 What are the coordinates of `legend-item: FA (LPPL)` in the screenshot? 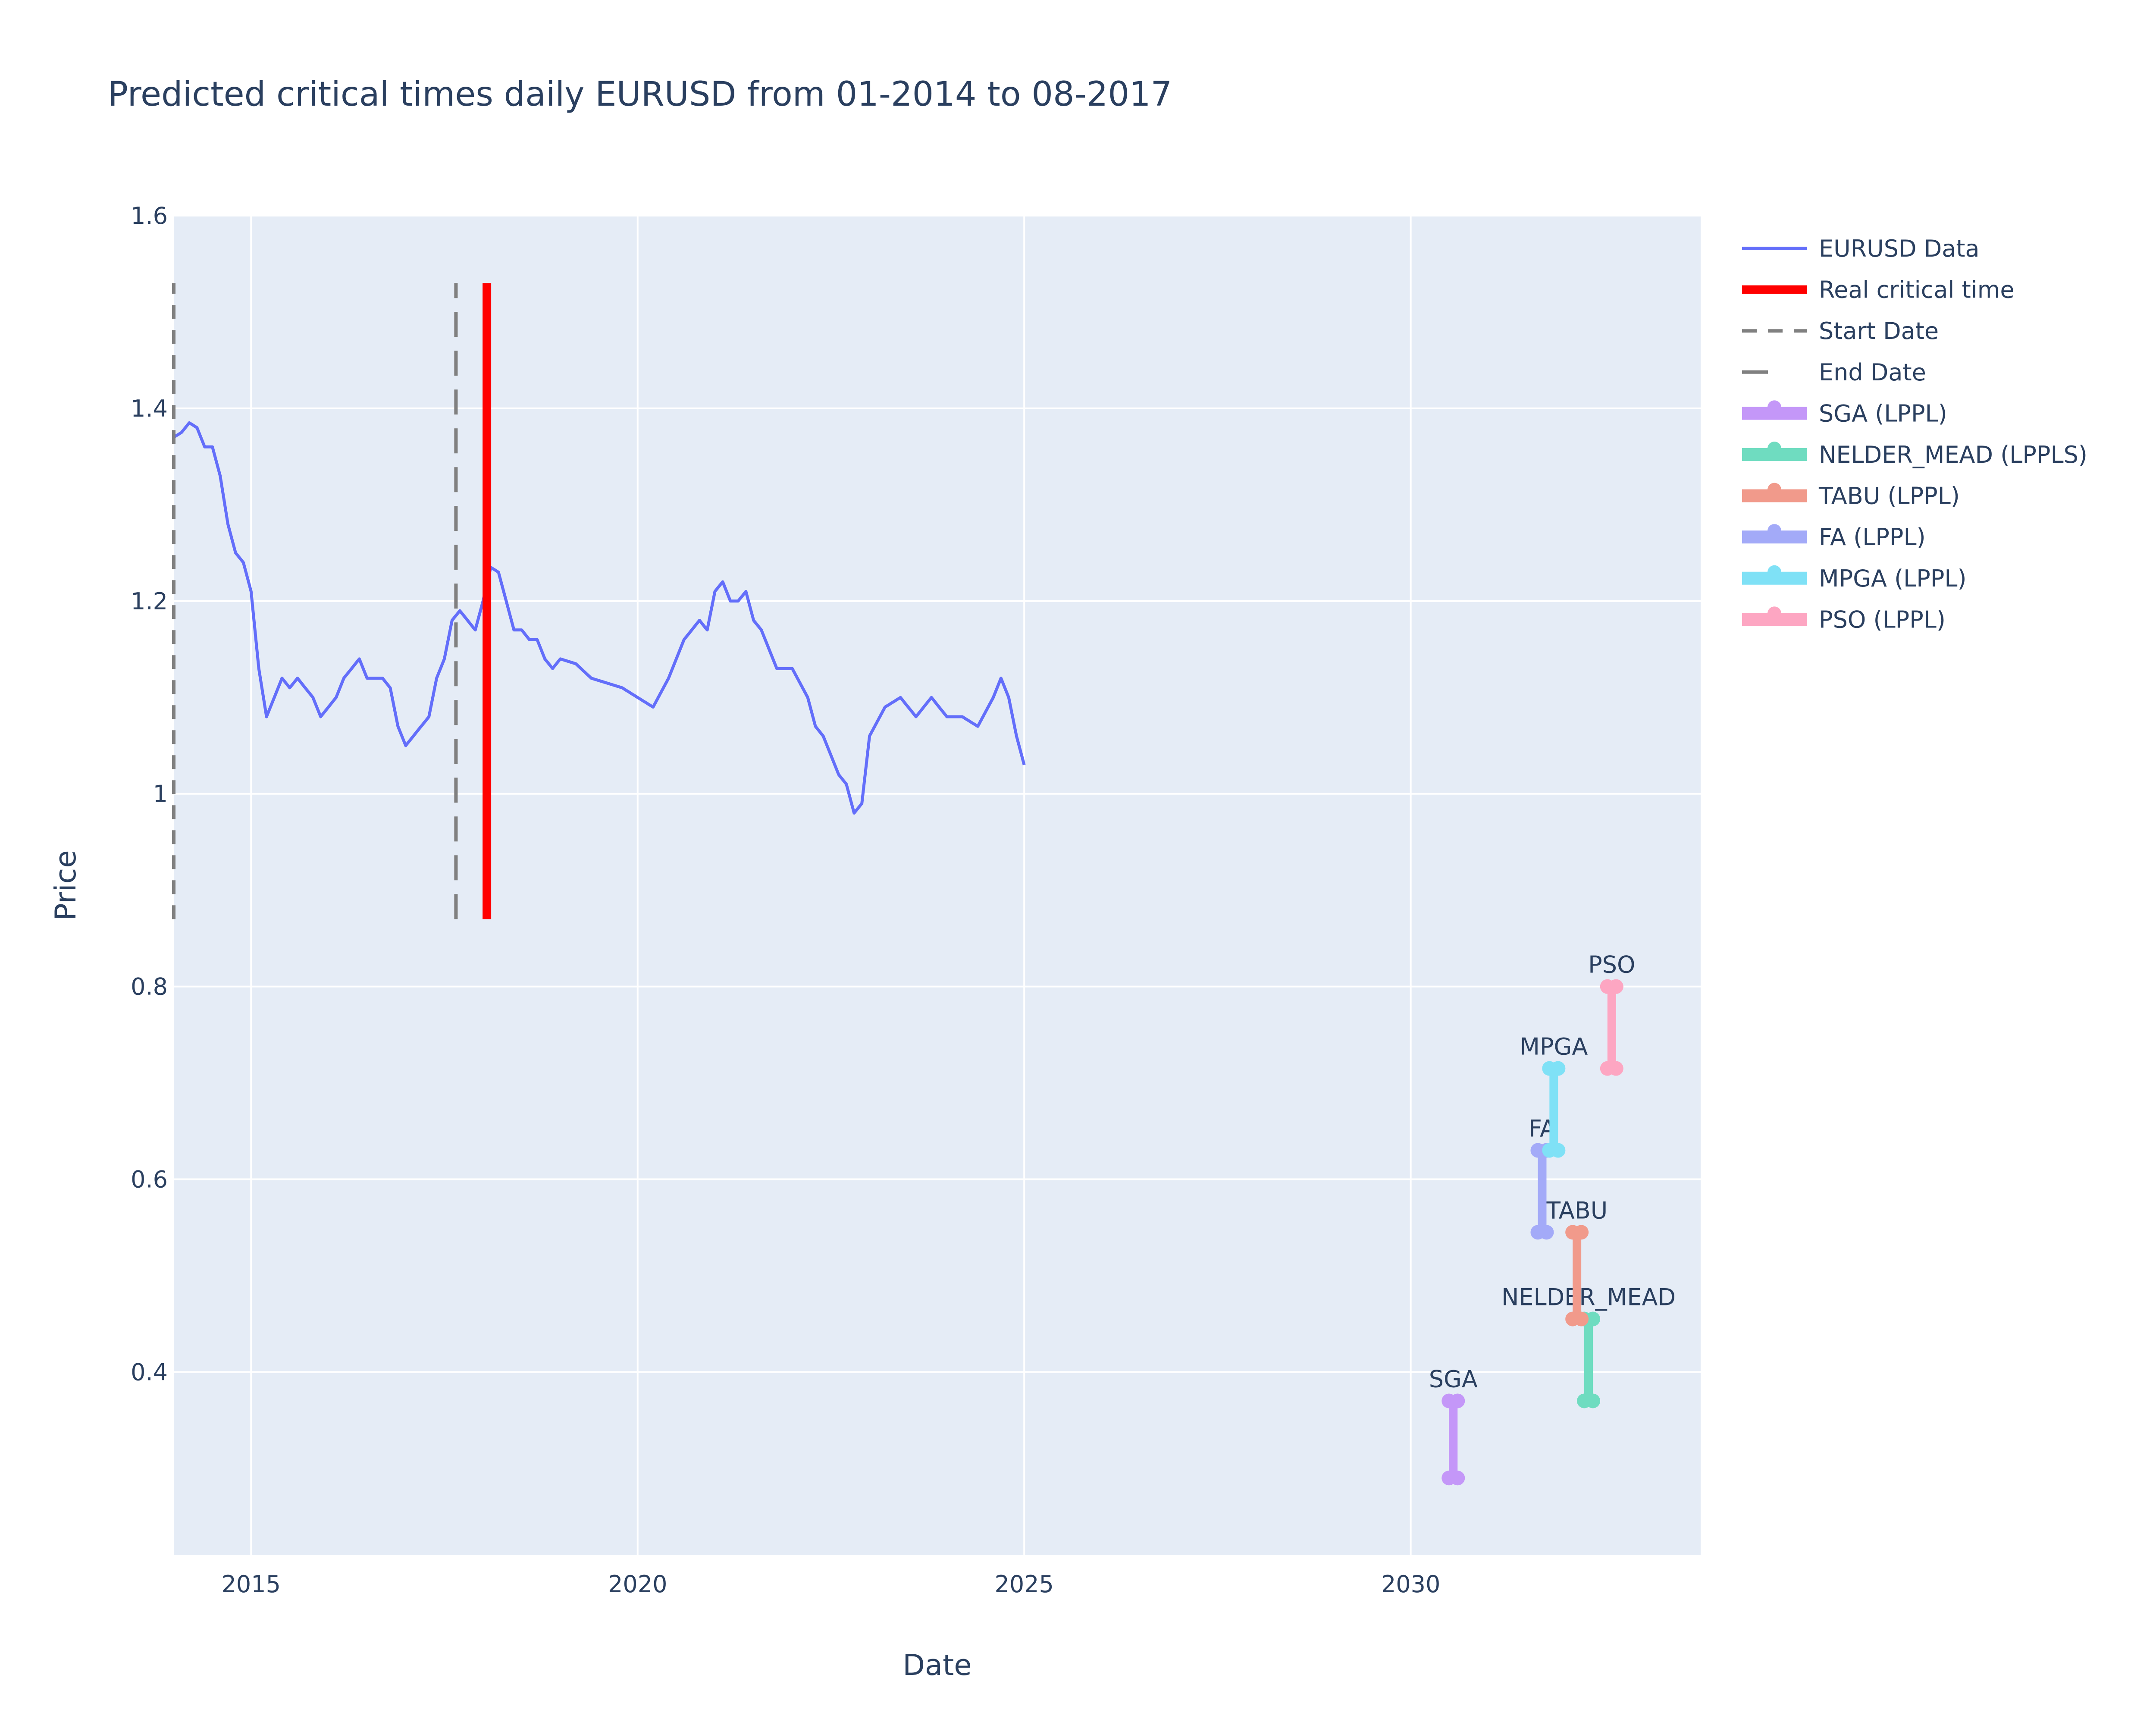 It's located at (1834, 538).